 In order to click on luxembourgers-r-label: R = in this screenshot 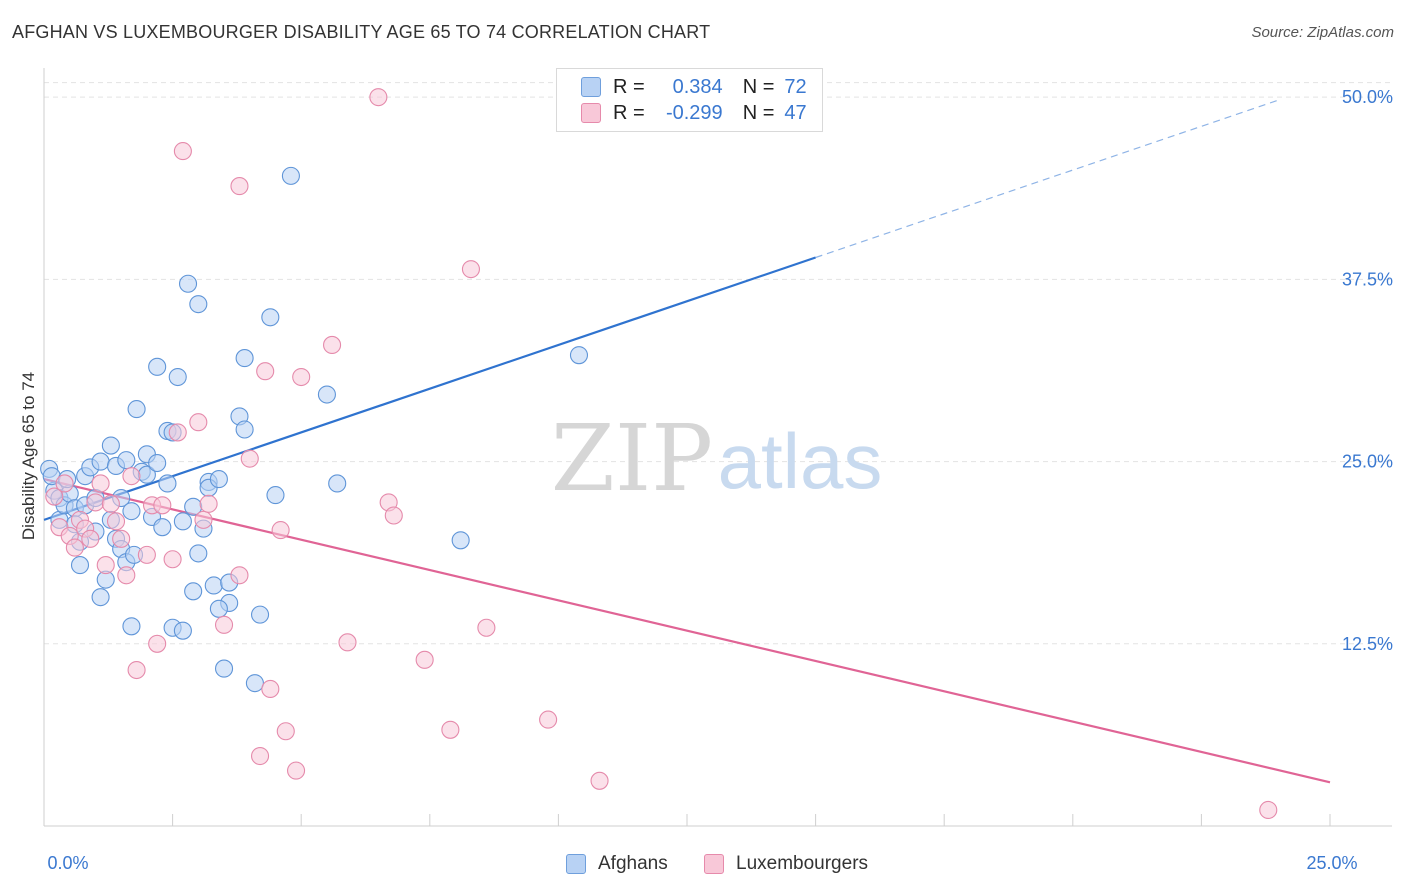, I will do `click(629, 112)`.